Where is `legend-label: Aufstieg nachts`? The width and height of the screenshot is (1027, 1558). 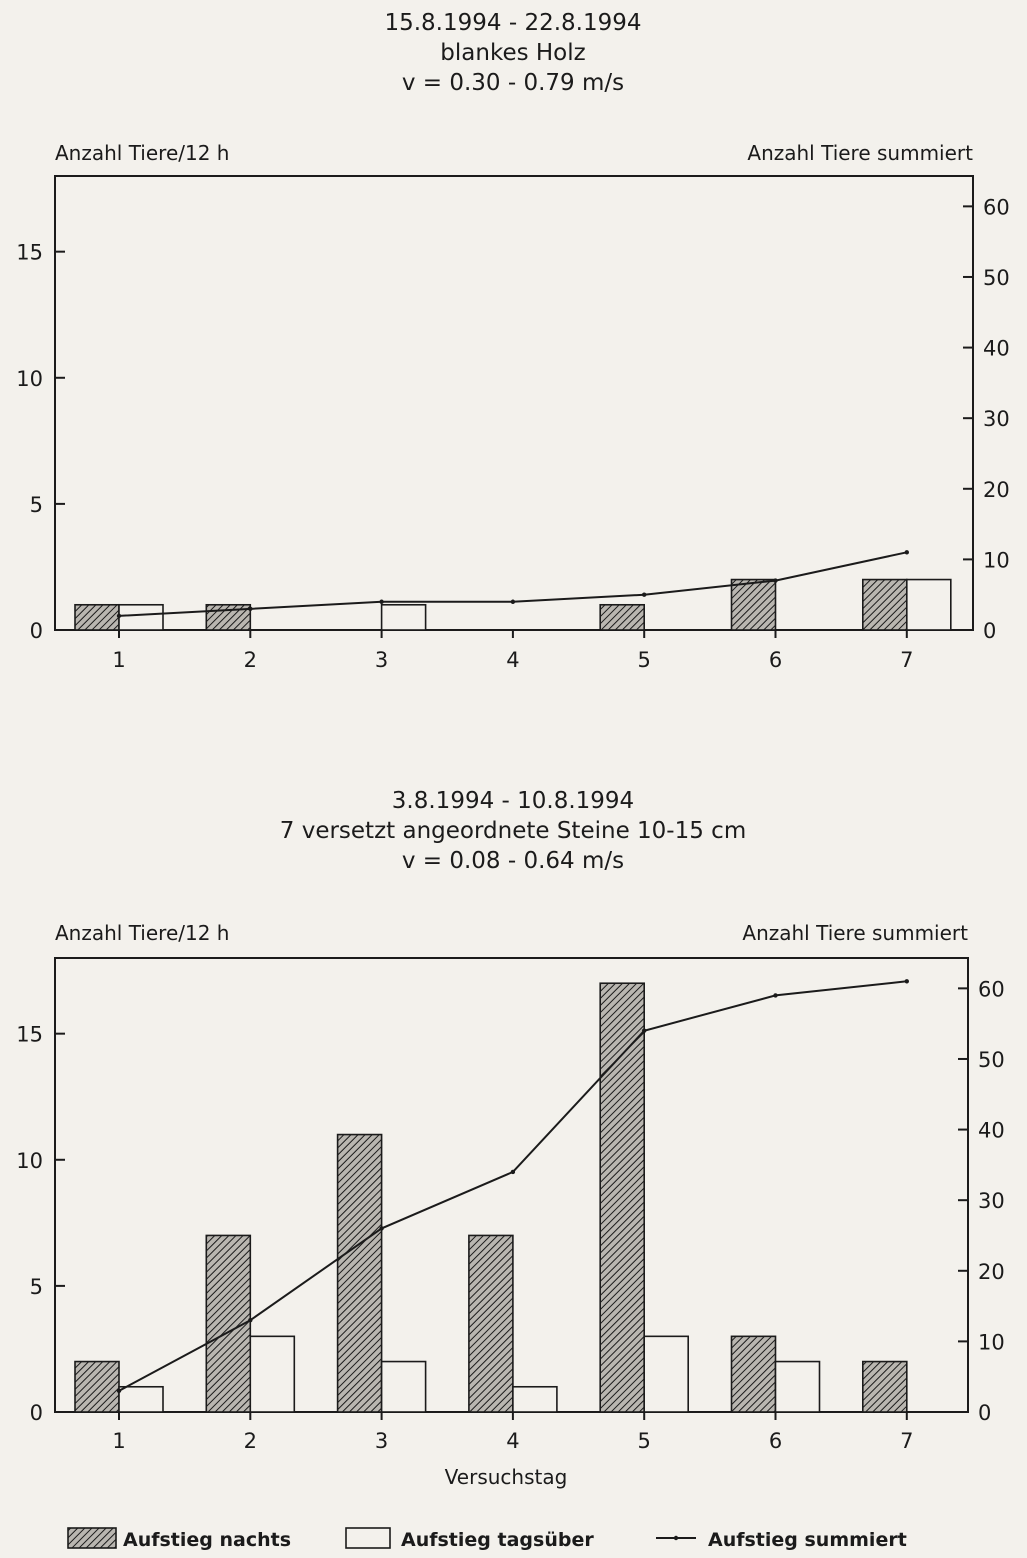 legend-label: Aufstieg nachts is located at coordinates (207, 1540).